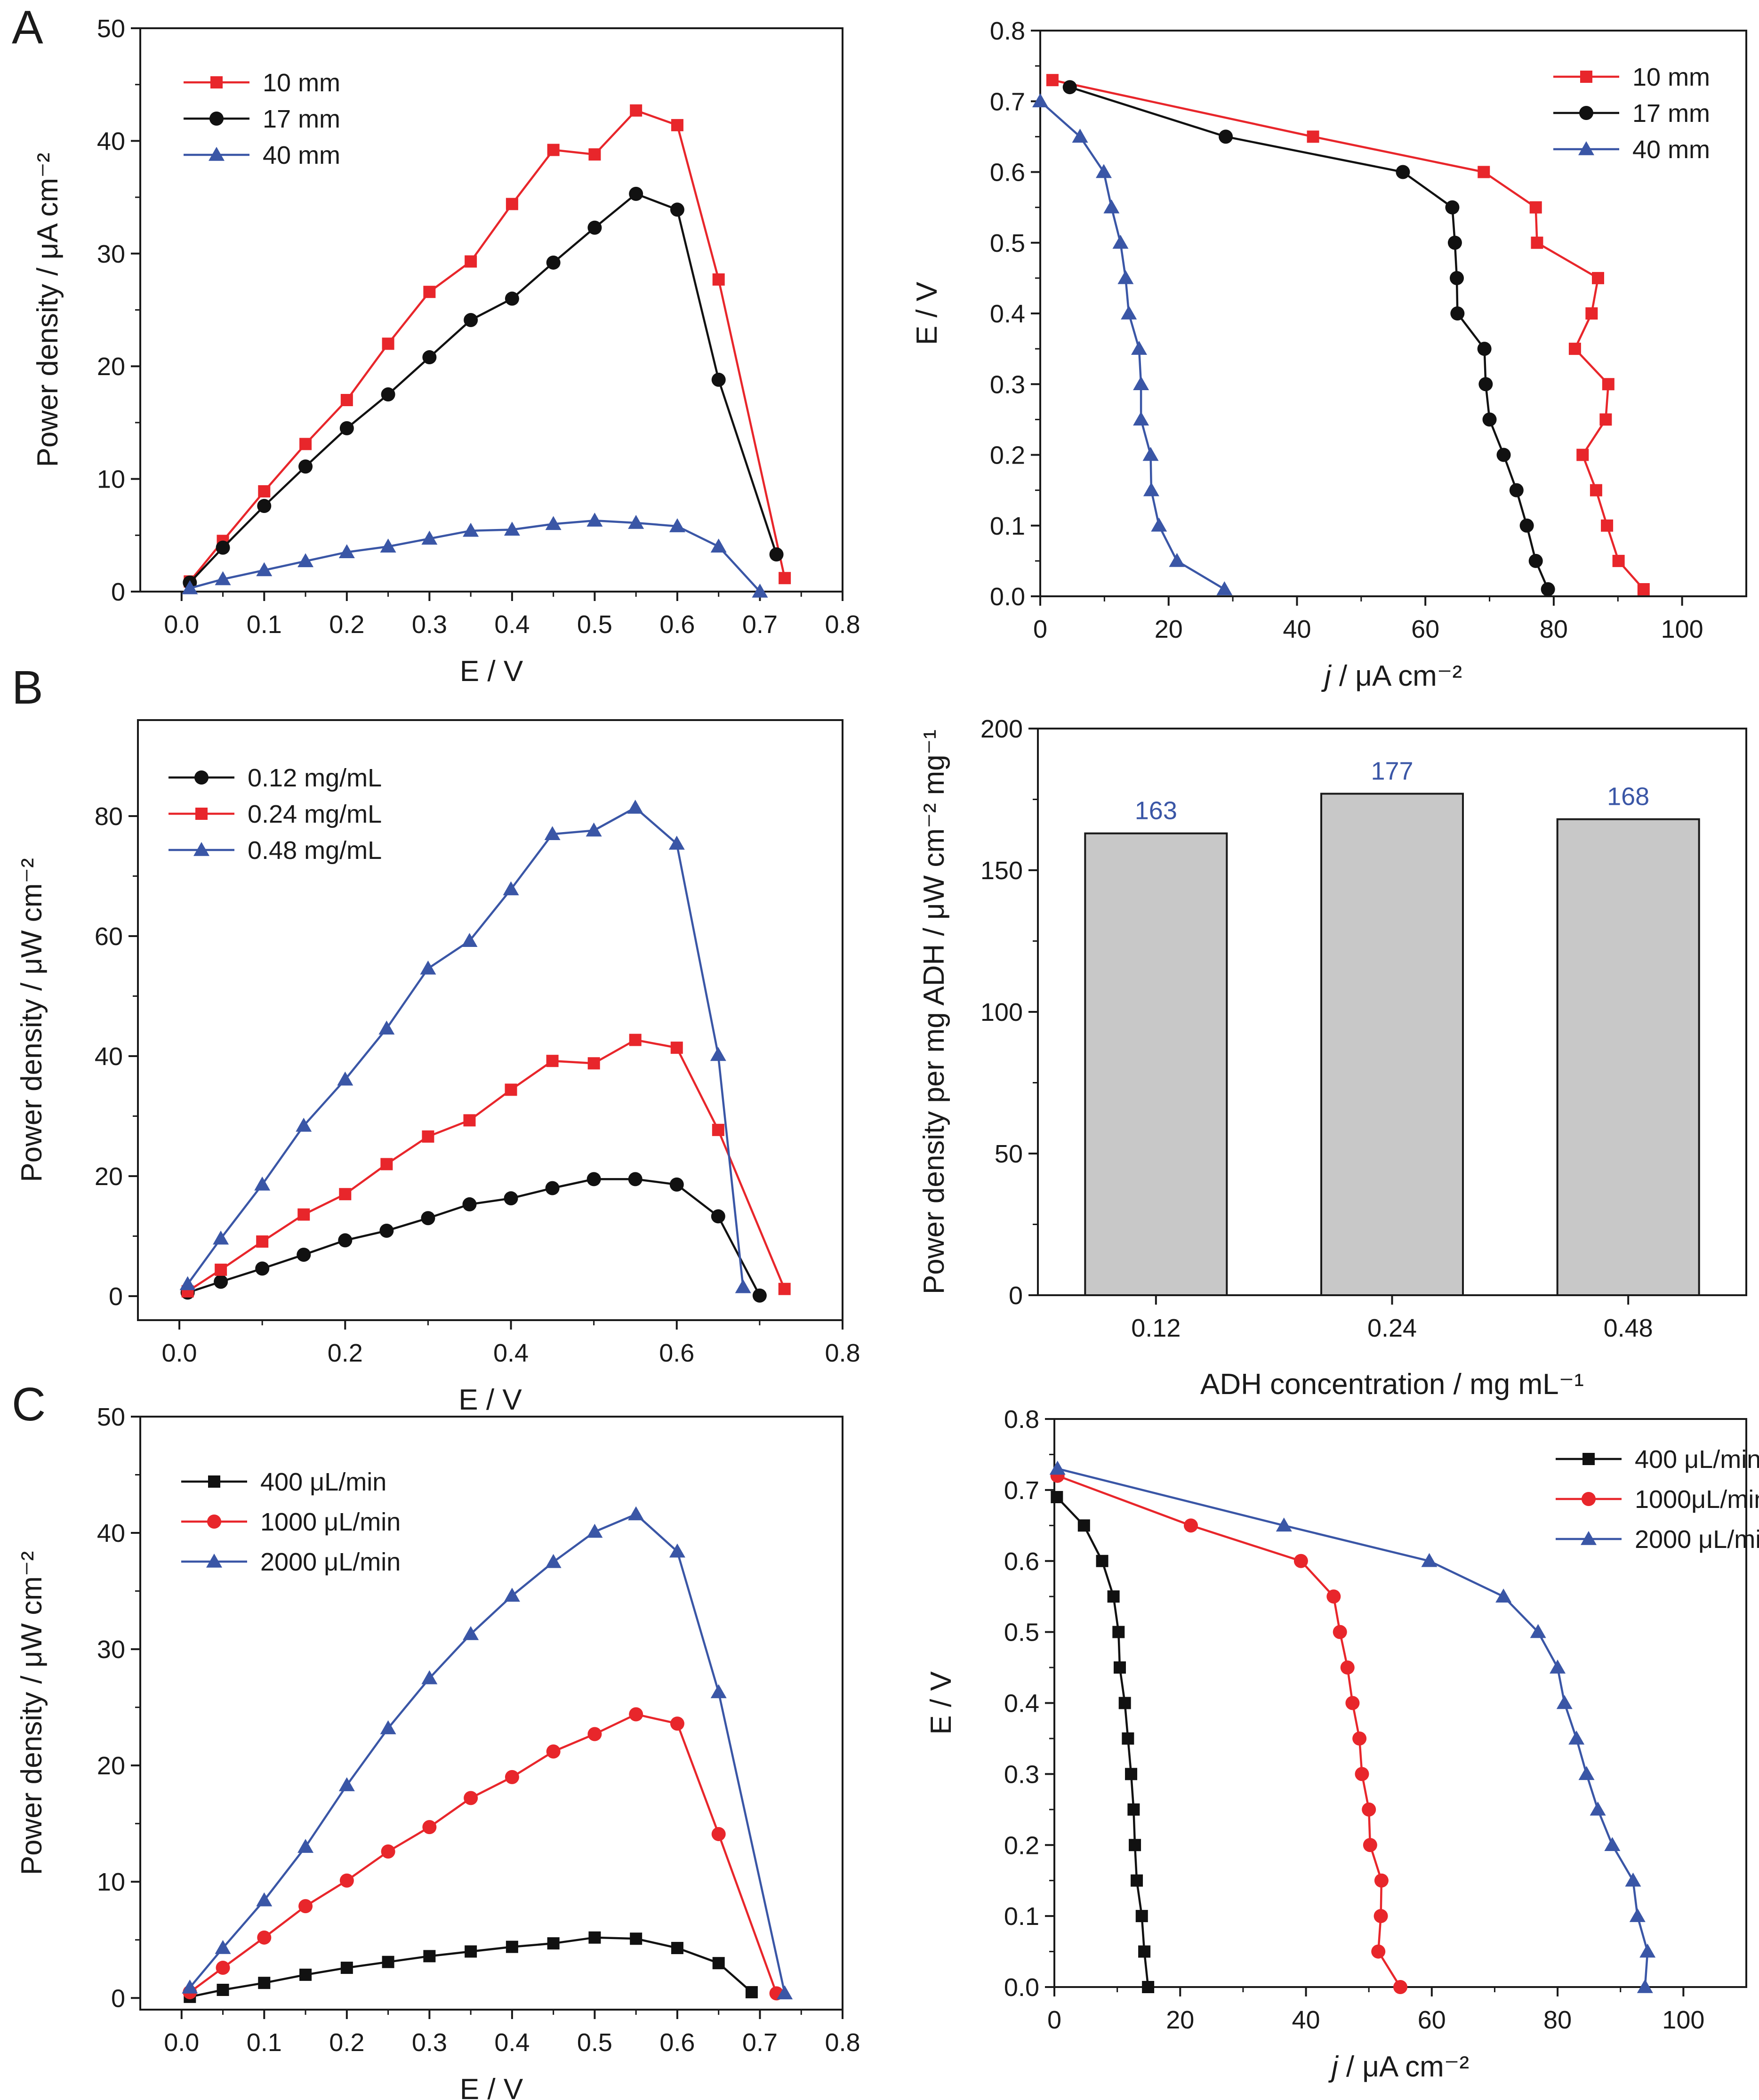 The width and height of the screenshot is (1759, 2100). I want to click on x-axis-label-unit: / μA cm⁻², so click(1404, 2067).